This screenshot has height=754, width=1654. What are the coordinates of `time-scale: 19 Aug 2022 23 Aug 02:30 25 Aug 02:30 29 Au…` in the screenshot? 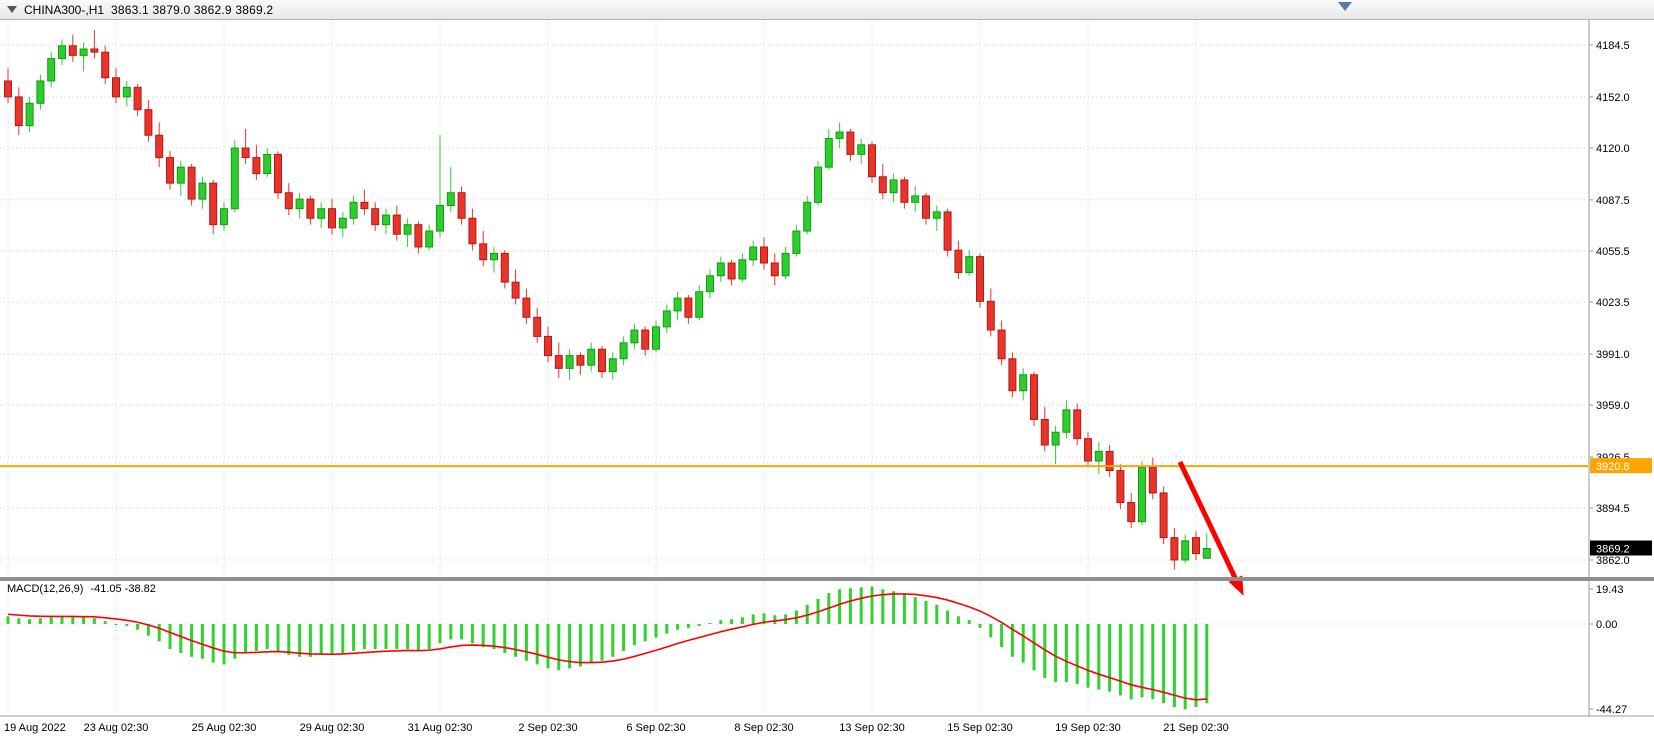 It's located at (827, 724).